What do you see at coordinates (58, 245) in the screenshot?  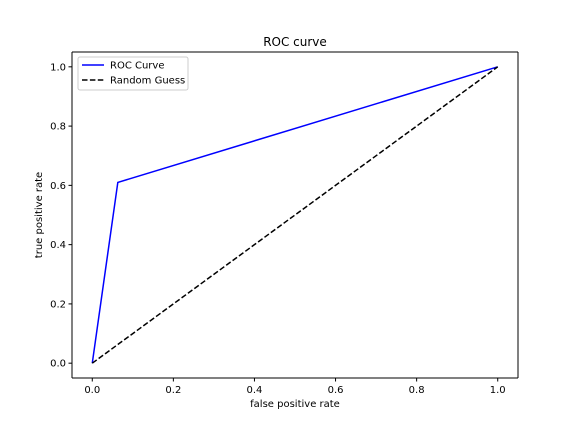 I see `y-tick-label: 0.4` at bounding box center [58, 245].